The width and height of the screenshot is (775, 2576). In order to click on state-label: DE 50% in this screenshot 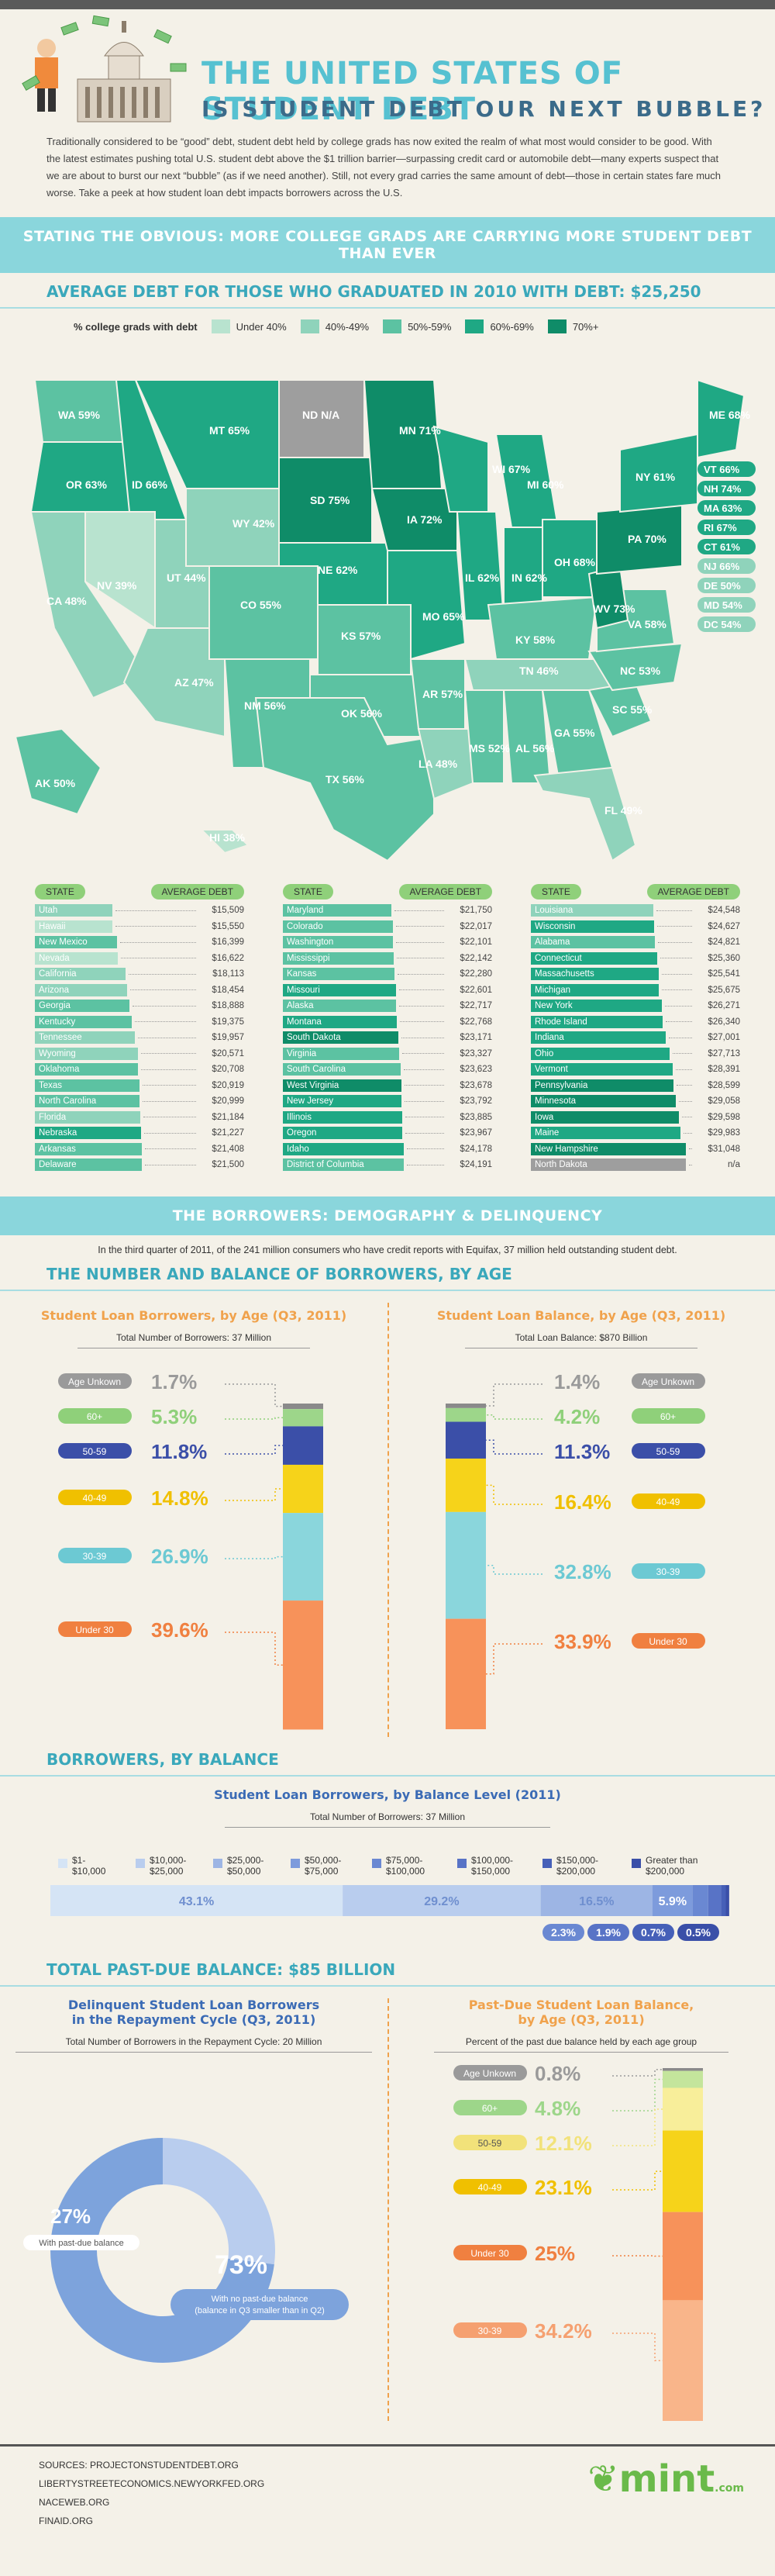, I will do `click(722, 586)`.